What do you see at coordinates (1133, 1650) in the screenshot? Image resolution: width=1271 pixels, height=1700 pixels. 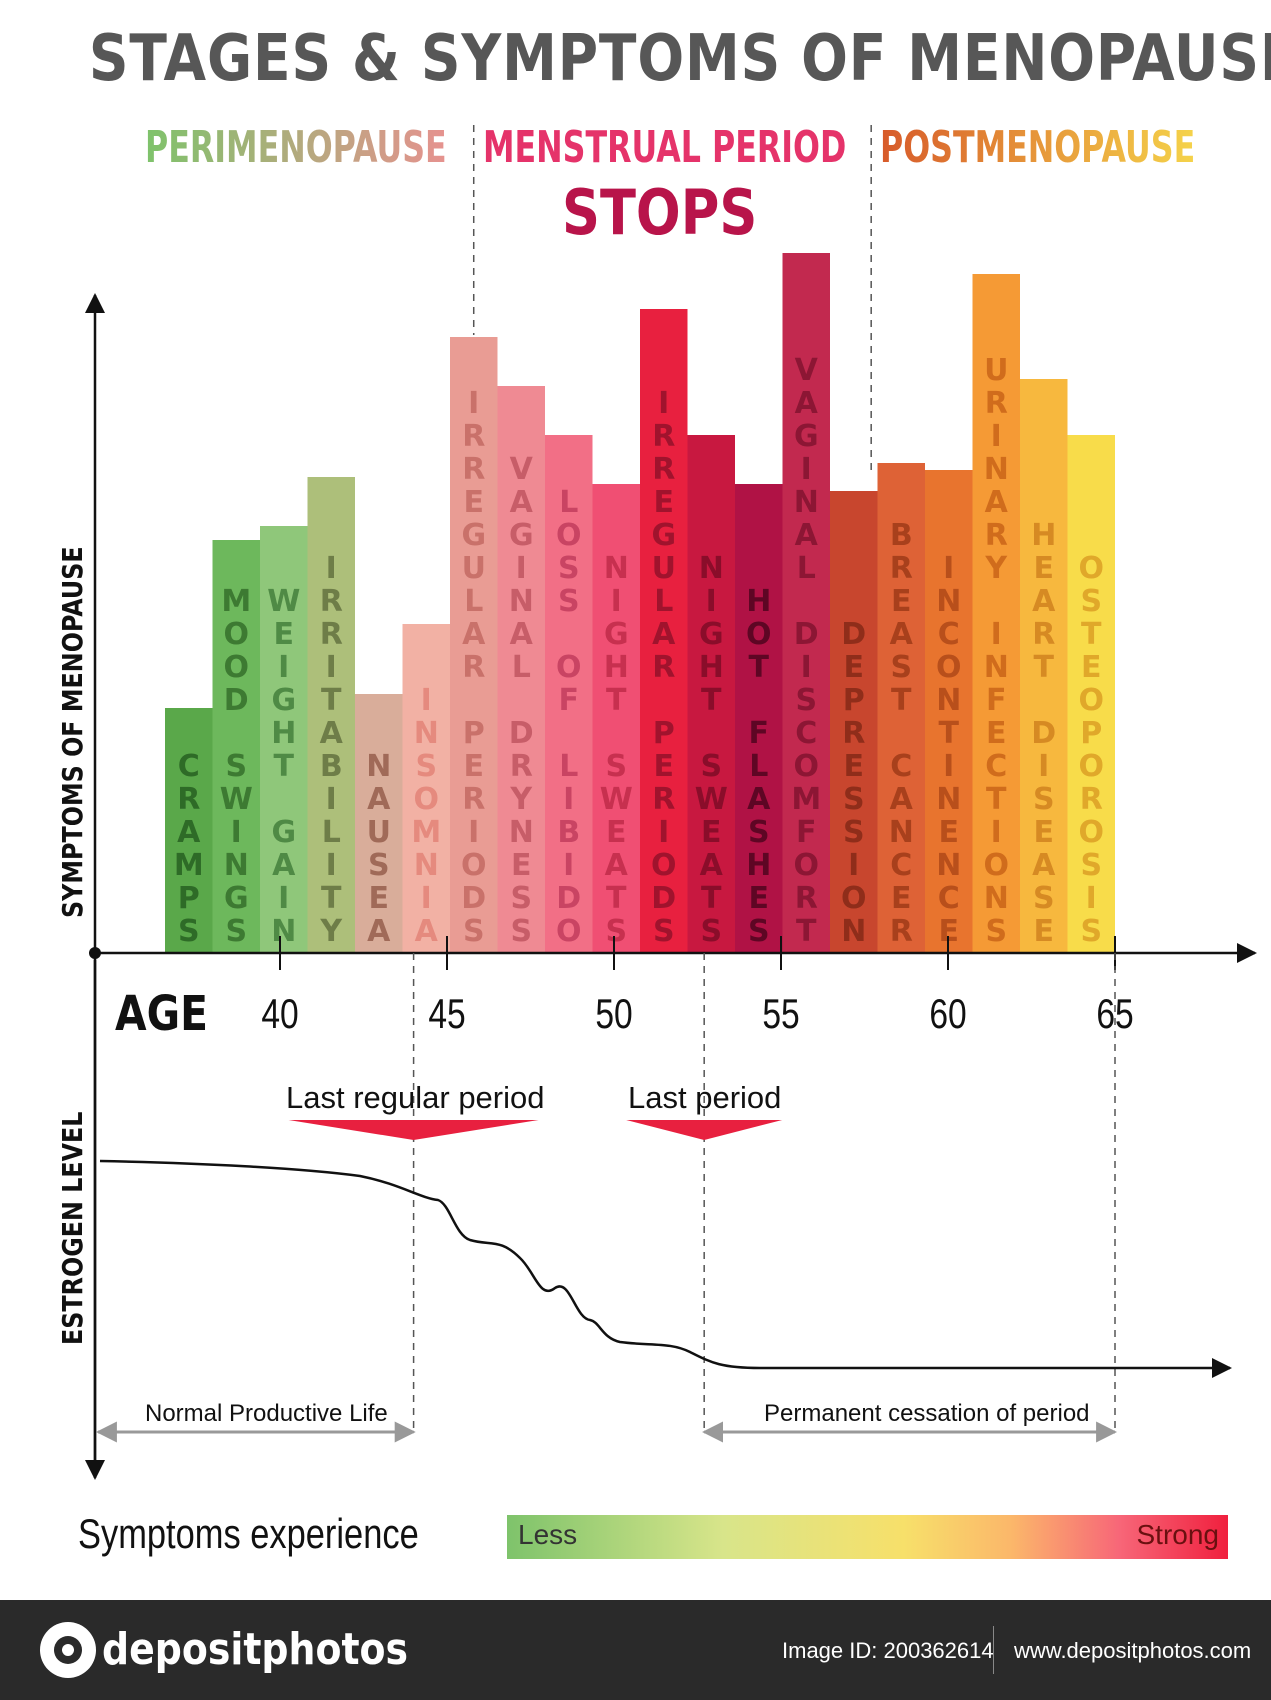 I see `footer-url-link: www.depositphotos.com` at bounding box center [1133, 1650].